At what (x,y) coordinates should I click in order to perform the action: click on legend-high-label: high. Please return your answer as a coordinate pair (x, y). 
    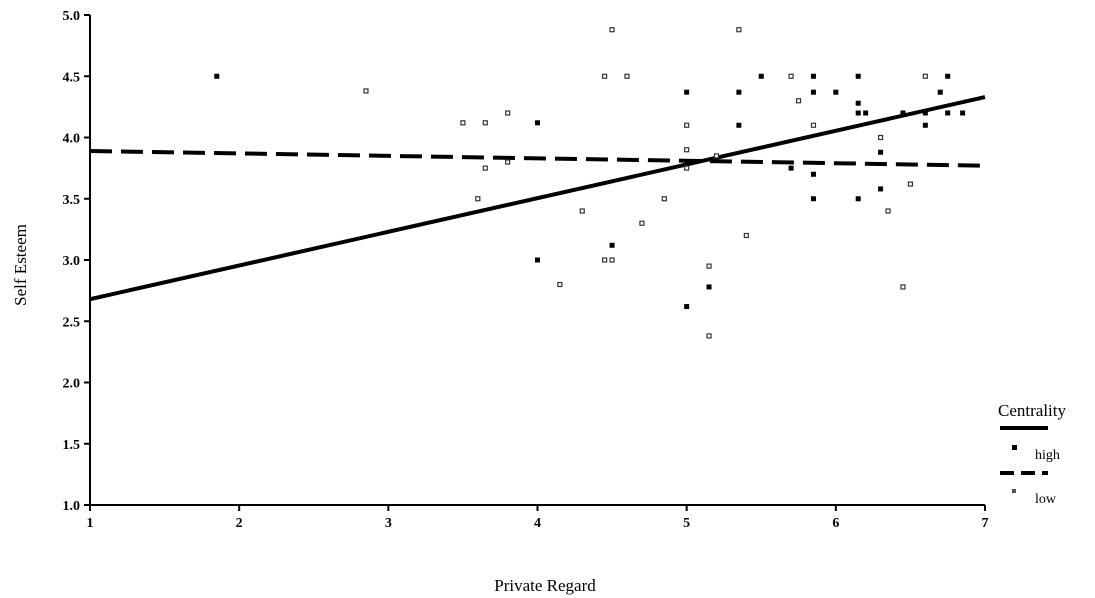
    Looking at the image, I should click on (1047, 455).